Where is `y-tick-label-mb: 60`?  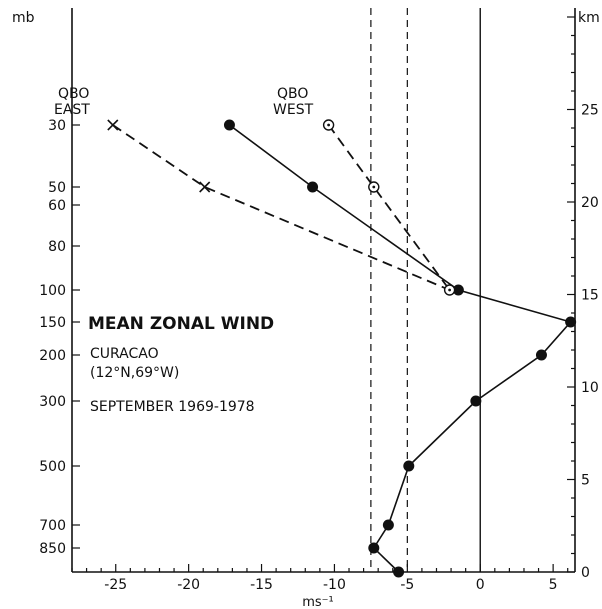
y-tick-label-mb: 60 is located at coordinates (57, 206).